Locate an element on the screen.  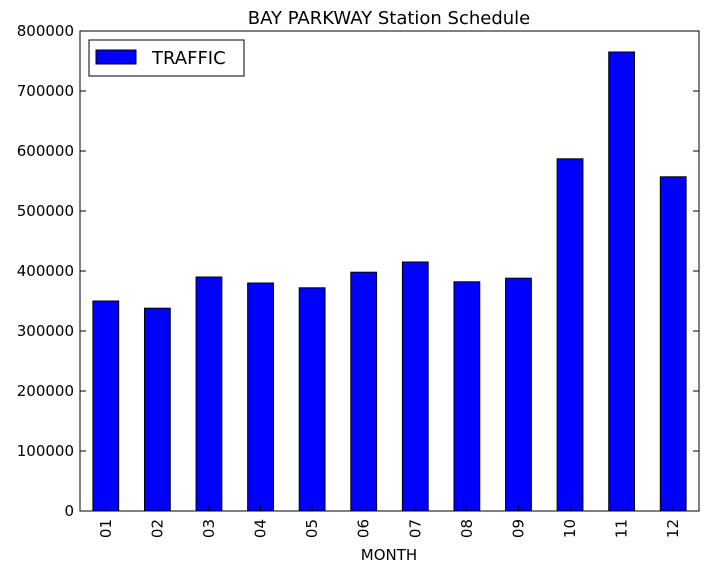
x-tick-label-03: 03 is located at coordinates (209, 528).